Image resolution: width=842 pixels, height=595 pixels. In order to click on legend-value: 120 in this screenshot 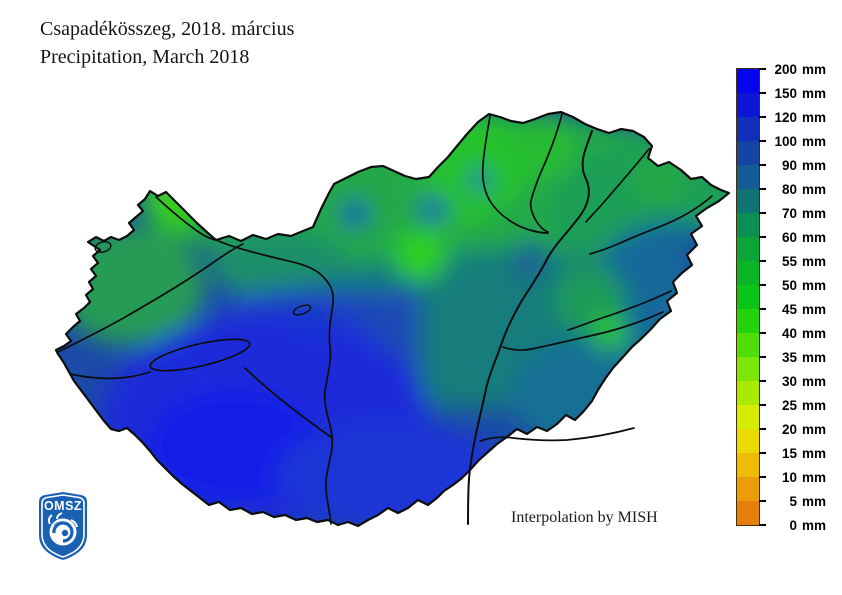, I will do `click(785, 117)`.